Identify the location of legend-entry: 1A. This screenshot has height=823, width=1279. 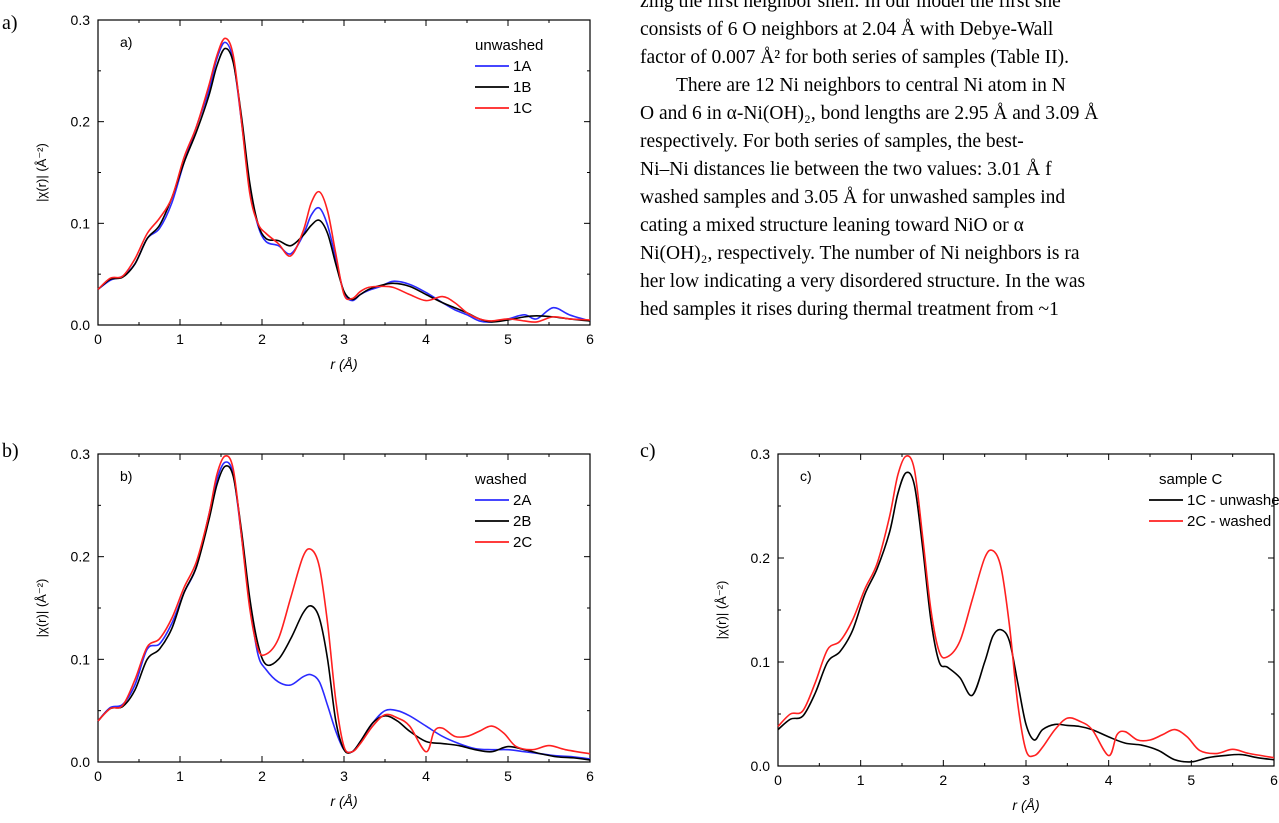
(522, 66).